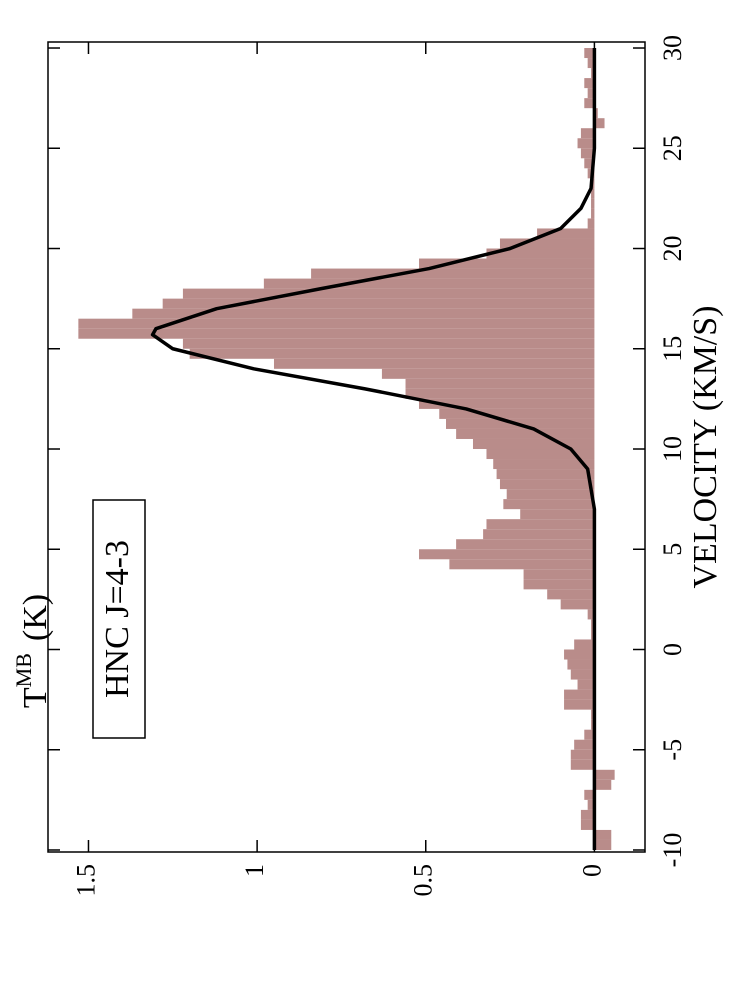 The width and height of the screenshot is (746, 1006). I want to click on x-tick-label: 15, so click(672, 349).